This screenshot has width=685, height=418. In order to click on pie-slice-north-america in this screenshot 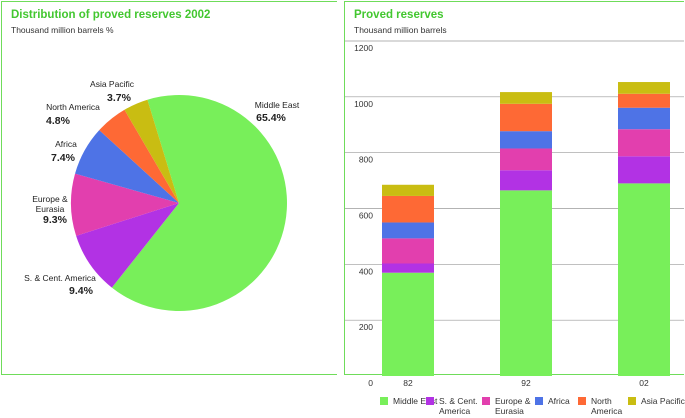, I will do `click(139, 156)`.